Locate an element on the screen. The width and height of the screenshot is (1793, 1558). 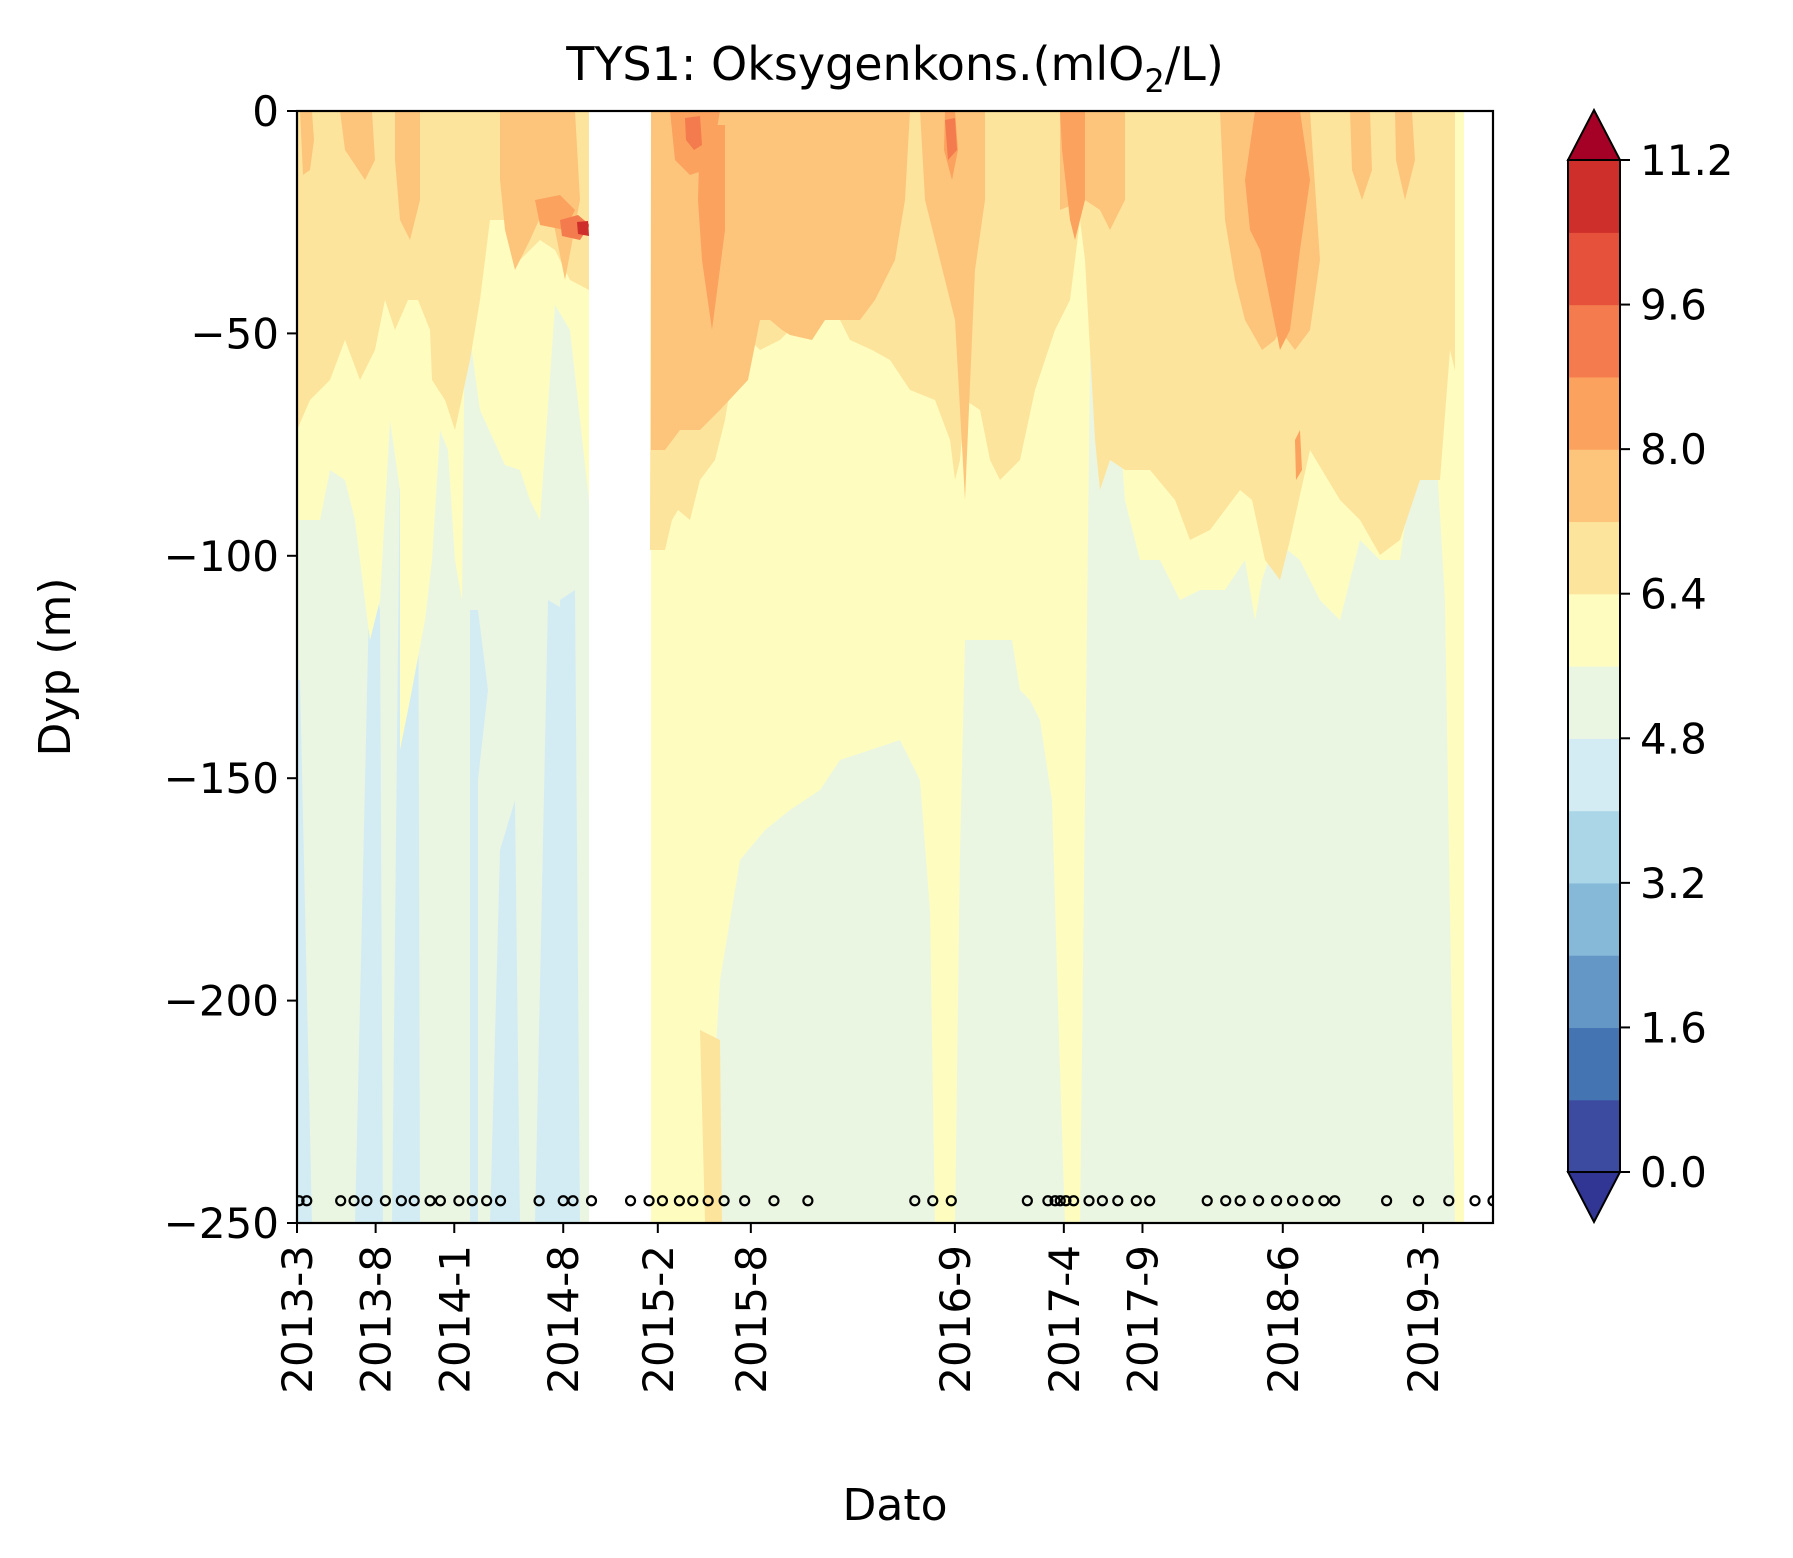
y-axis: 0 −50 −100 −150 −200 −250 is located at coordinates (230, 667).